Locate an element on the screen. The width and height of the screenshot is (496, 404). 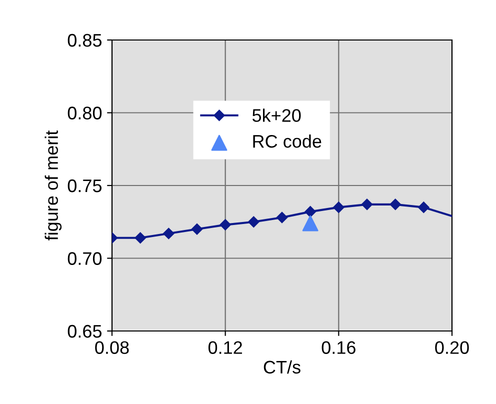
y-tick-label: 0.80 is located at coordinates (85, 113).